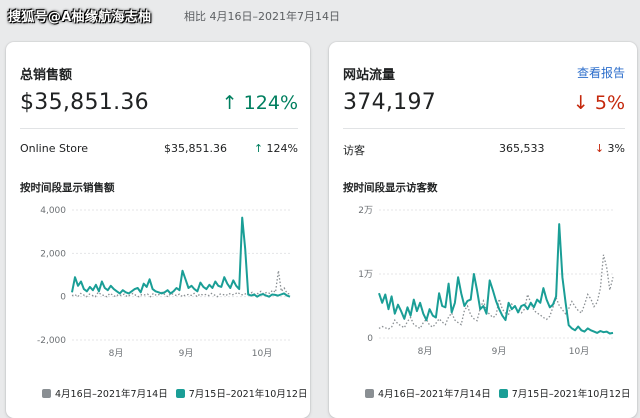 The width and height of the screenshot is (640, 418). I want to click on breakdown-row-visitors: 访客 365,533 ↓ 3%, so click(484, 149).